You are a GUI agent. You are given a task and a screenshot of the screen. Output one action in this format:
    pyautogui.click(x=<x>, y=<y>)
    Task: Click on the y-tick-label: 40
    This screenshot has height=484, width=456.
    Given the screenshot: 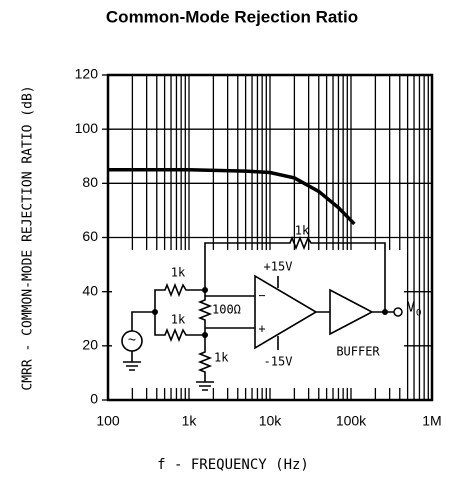 What is the action you would take?
    pyautogui.click(x=90, y=290)
    